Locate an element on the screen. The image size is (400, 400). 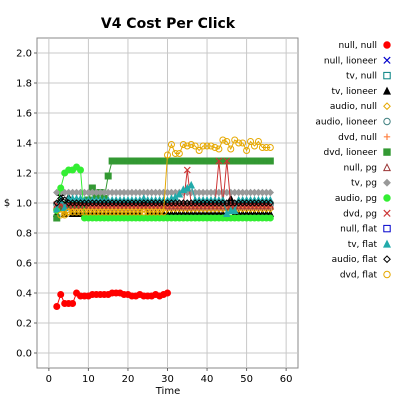
legend-label: null, lioneer is located at coordinates (350, 61).